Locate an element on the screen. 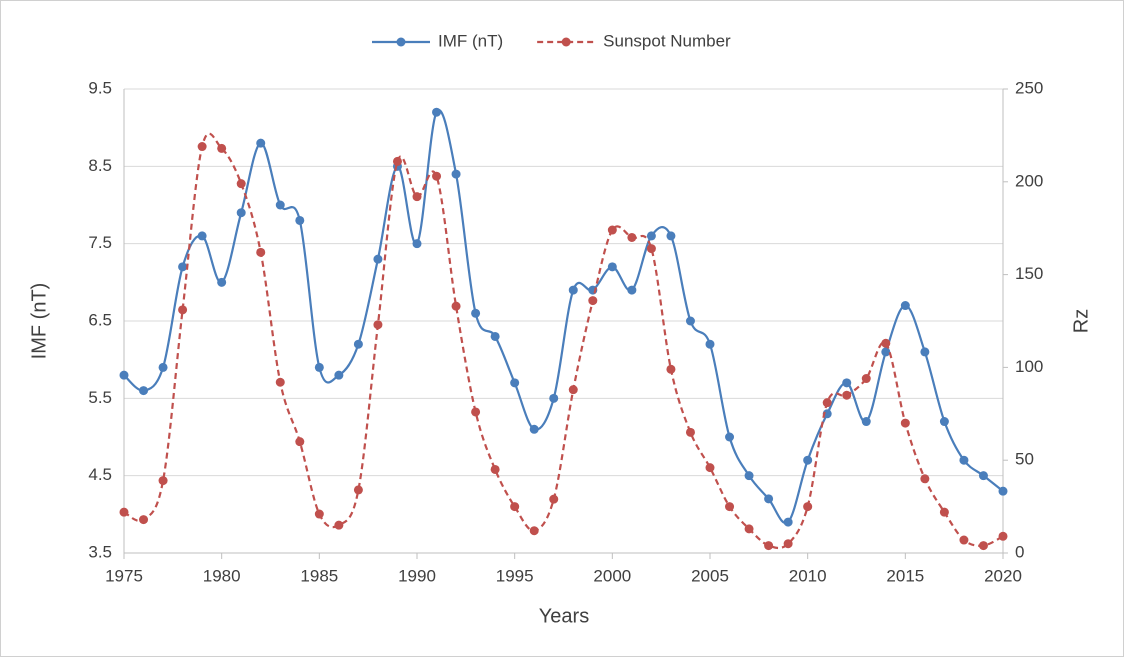  y-tick-label: 9.5 is located at coordinates (100, 87).